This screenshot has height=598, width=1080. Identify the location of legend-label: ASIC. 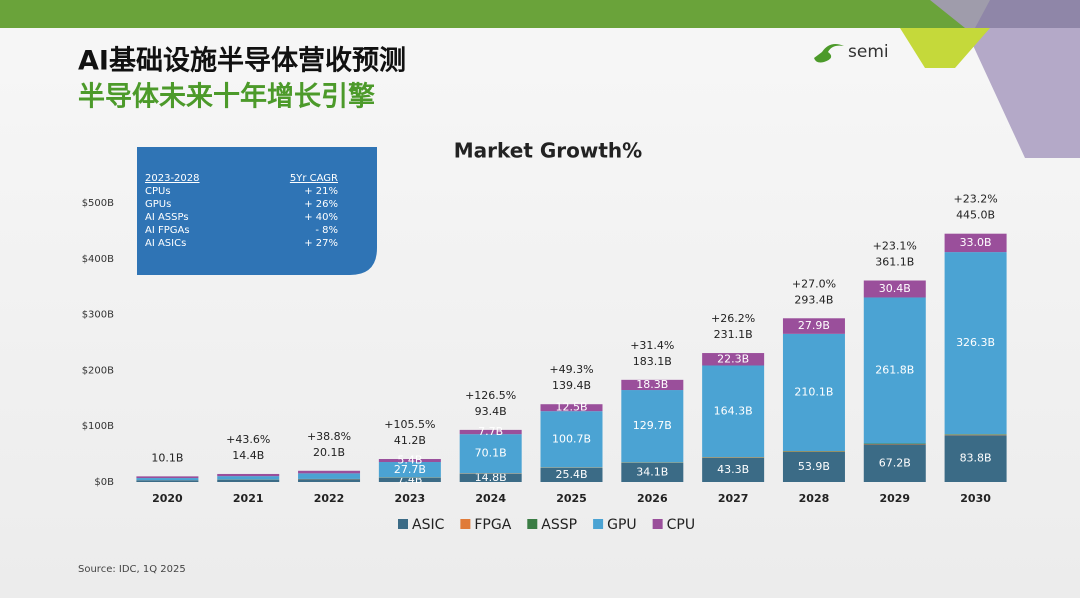
(428, 525).